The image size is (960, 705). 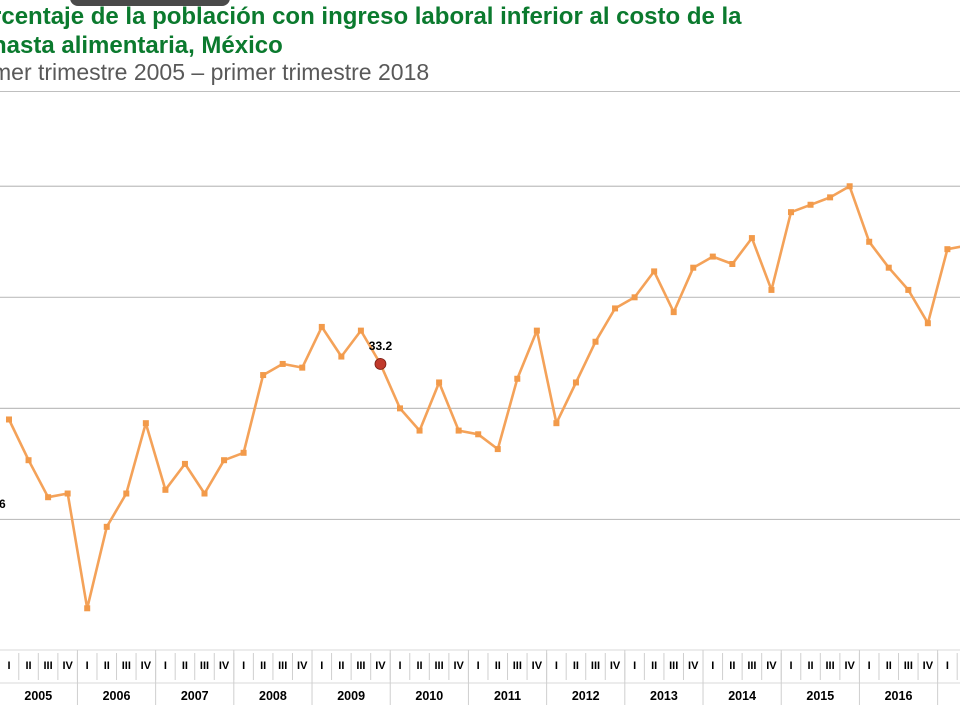 What do you see at coordinates (141, 45) in the screenshot?
I see `chart-title-line2: nasta alimentaria, México` at bounding box center [141, 45].